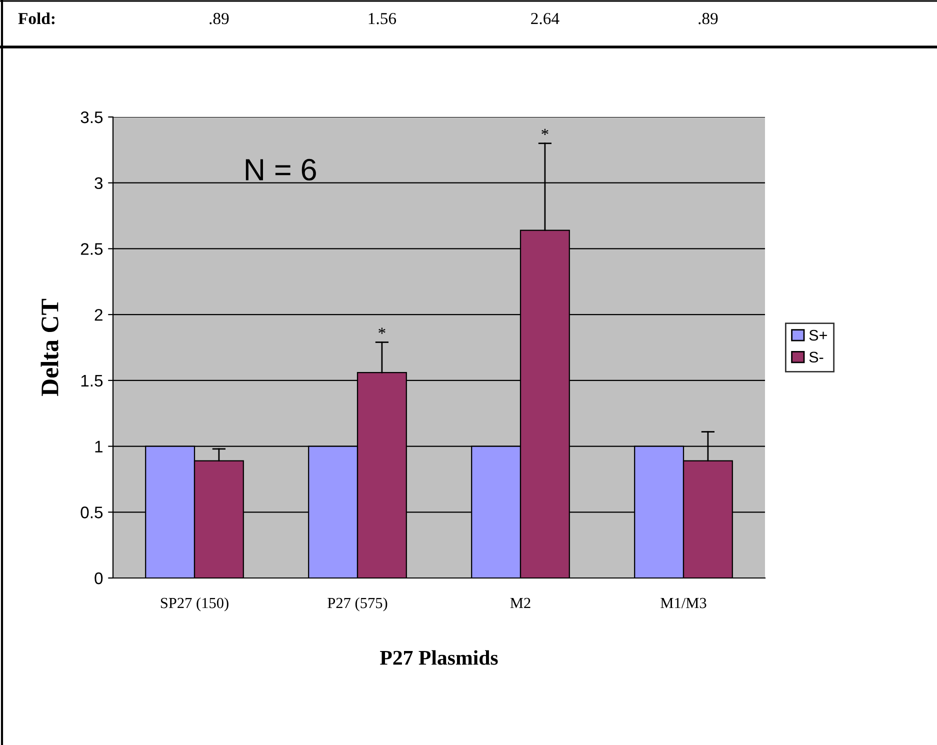 Image resolution: width=937 pixels, height=745 pixels. Describe the element at coordinates (92, 381) in the screenshot. I see `y-tick-label: 1.5` at that location.